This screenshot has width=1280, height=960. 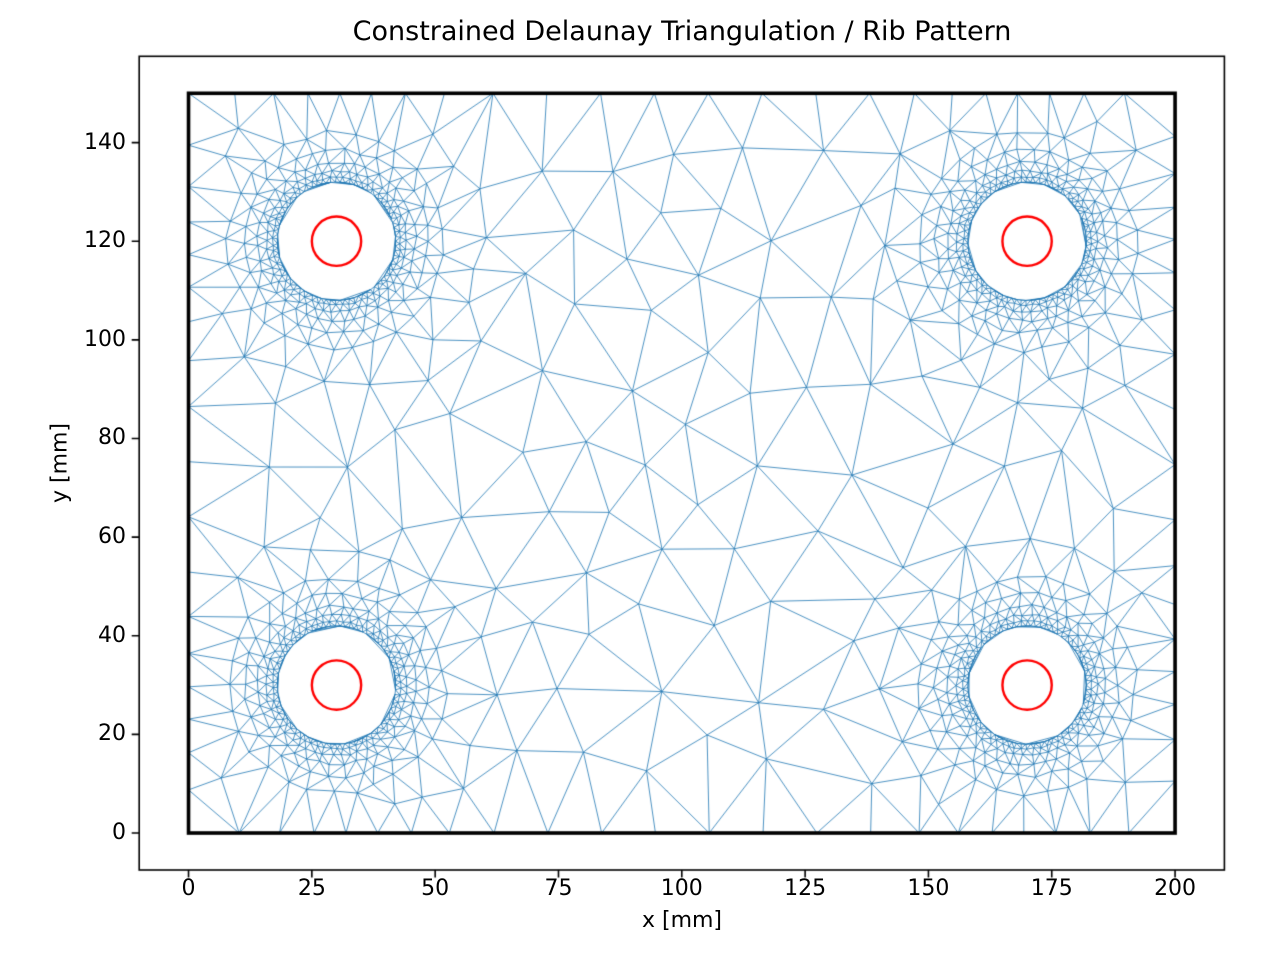 I want to click on x-tick-label: 25, so click(x=311, y=888).